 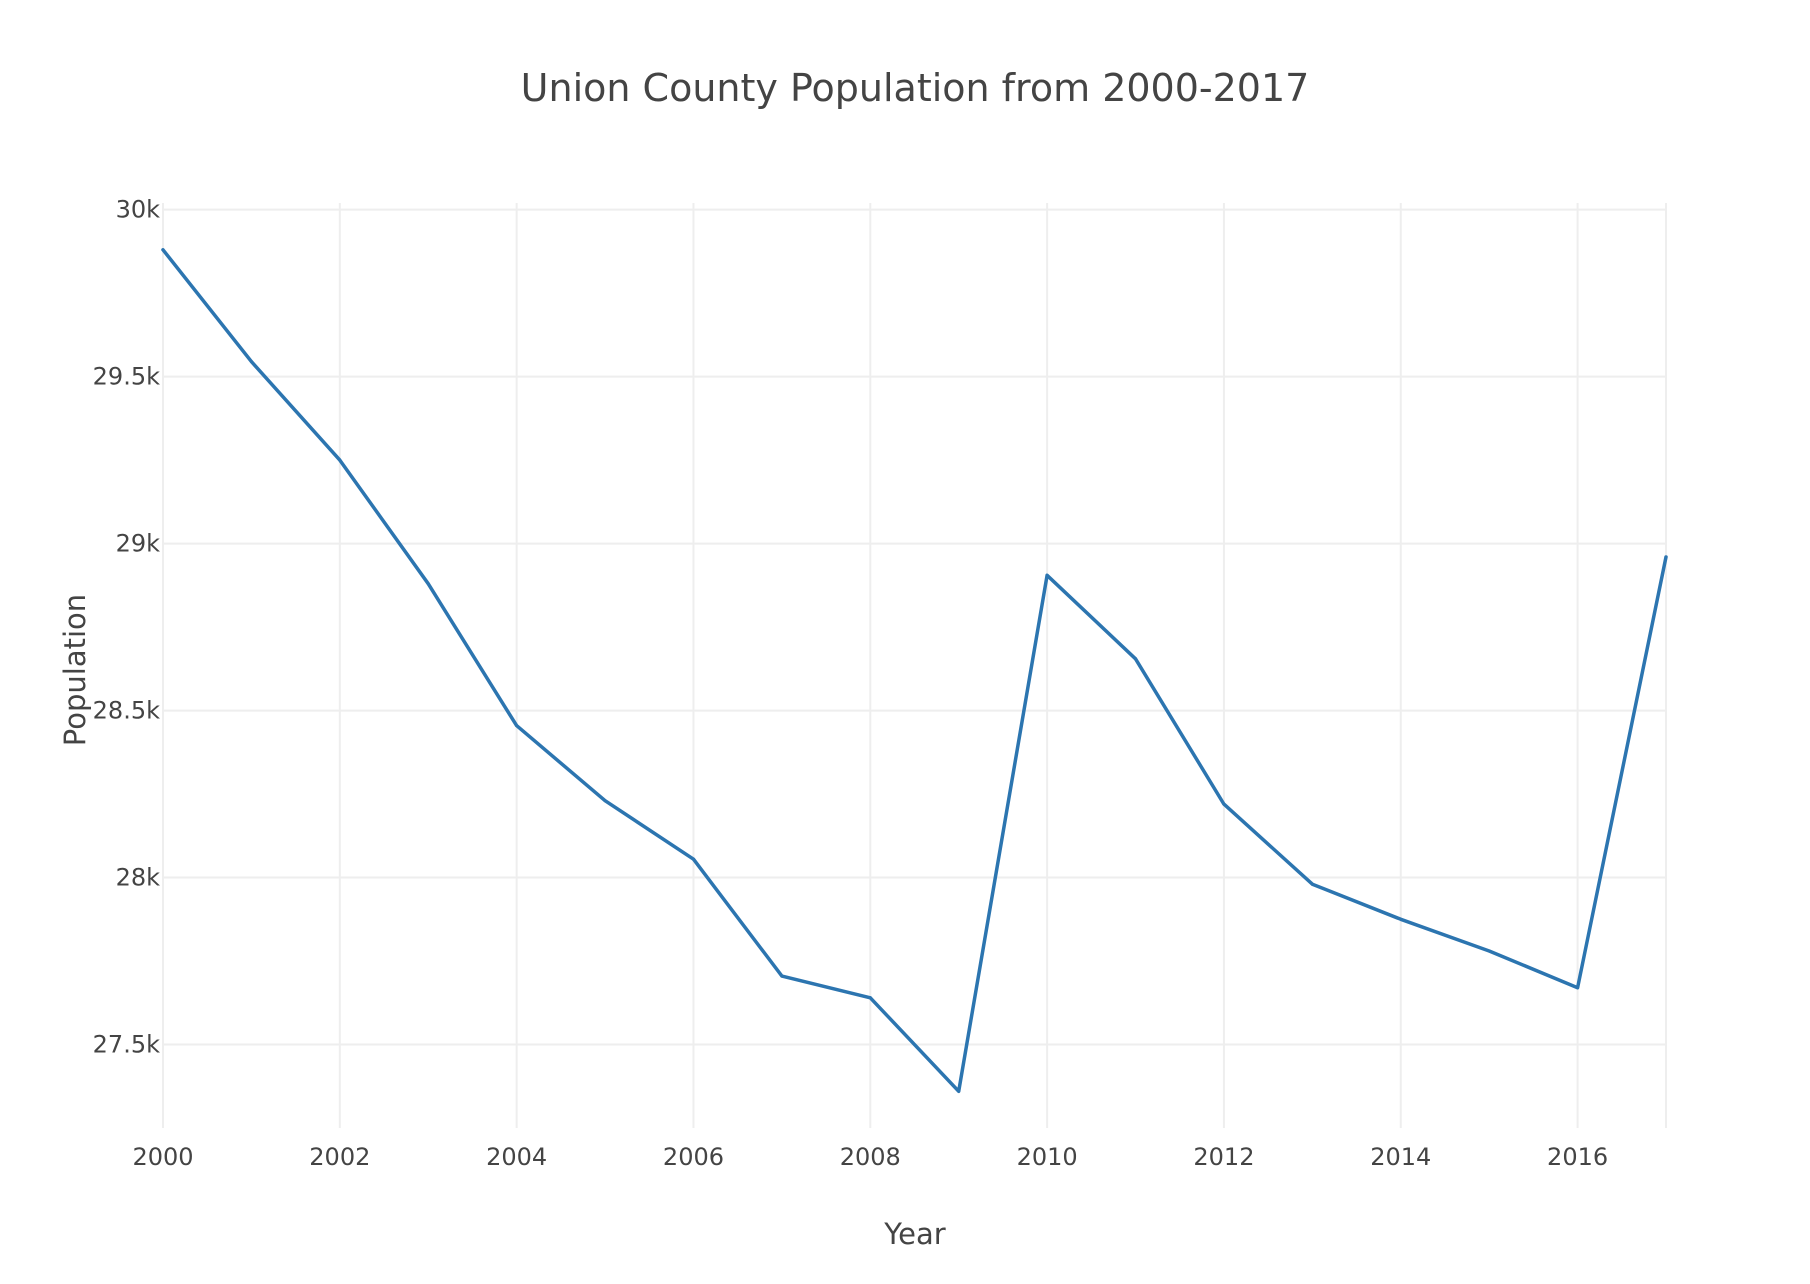 What do you see at coordinates (126, 377) in the screenshot?
I see `y-tick-label: 29.5k` at bounding box center [126, 377].